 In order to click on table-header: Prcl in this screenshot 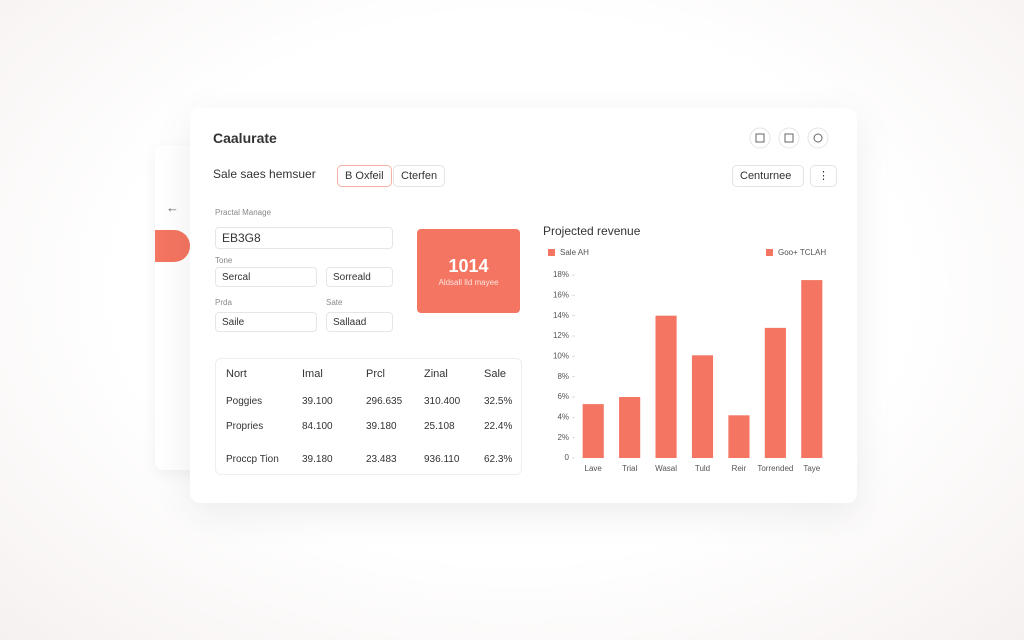, I will do `click(375, 374)`.